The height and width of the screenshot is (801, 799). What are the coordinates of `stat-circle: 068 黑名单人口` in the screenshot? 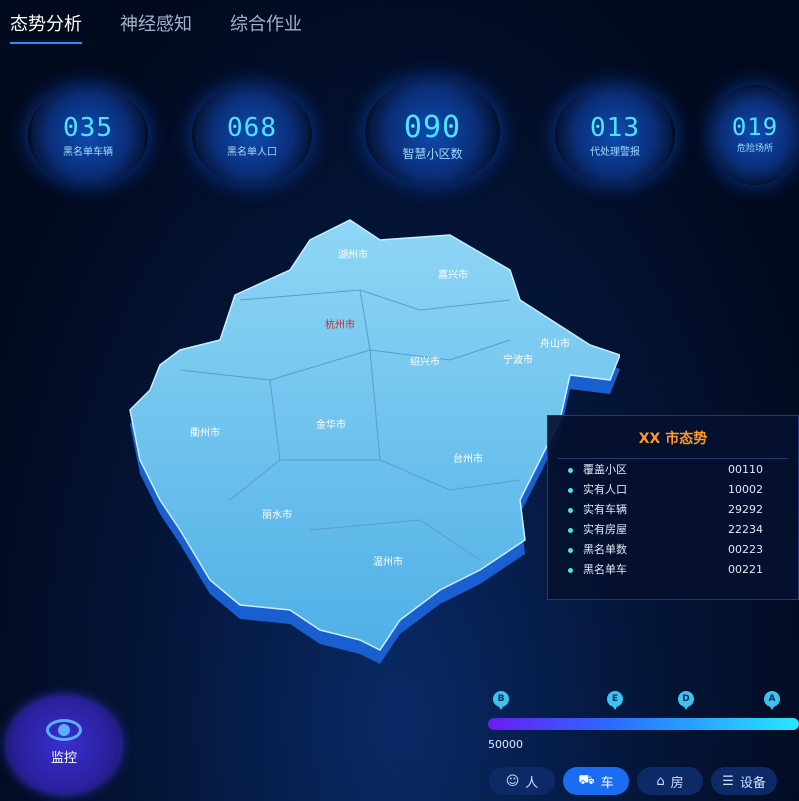 It's located at (252, 135).